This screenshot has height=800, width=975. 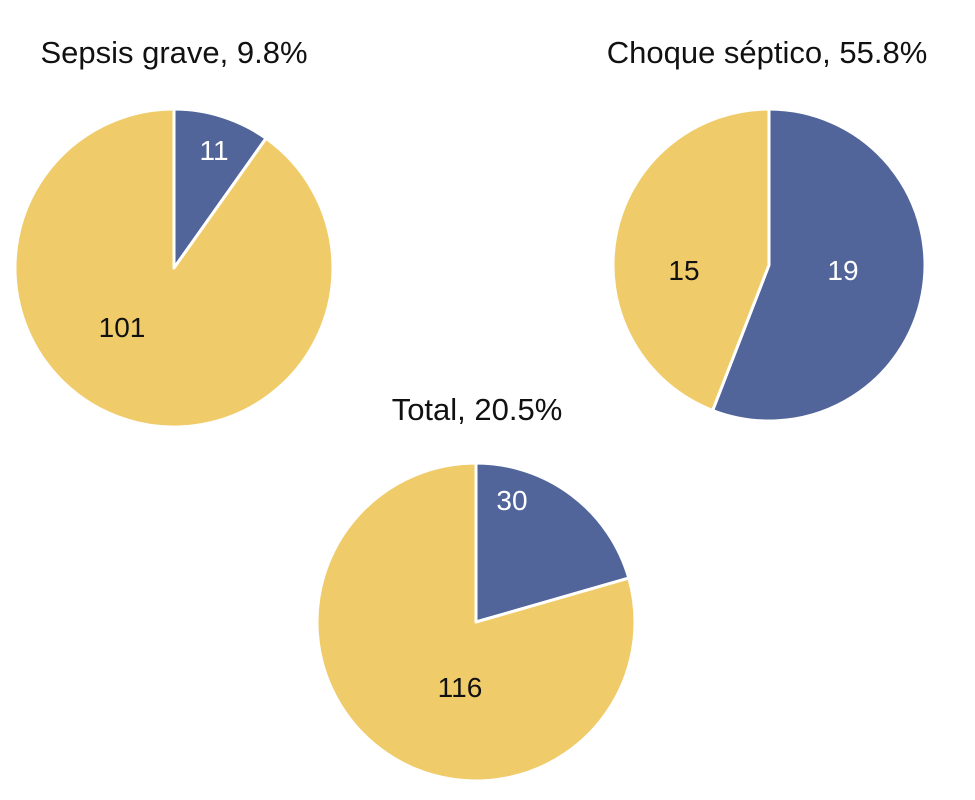 I want to click on pie-slice-total-blue, so click(x=552, y=542).